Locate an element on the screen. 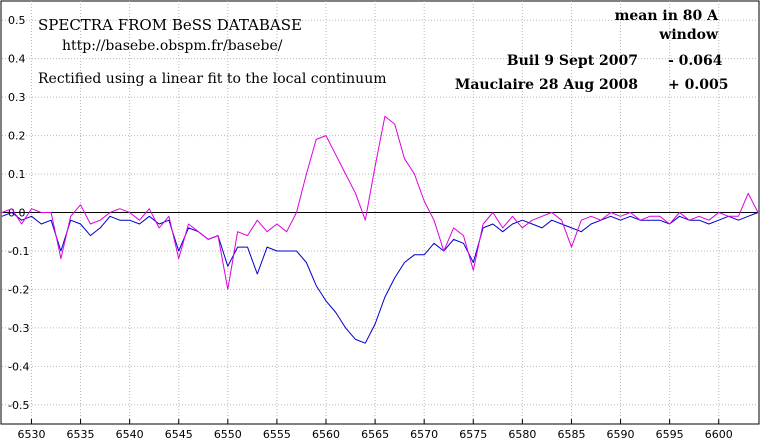  x-tick-label: 6535 is located at coordinates (81, 434).